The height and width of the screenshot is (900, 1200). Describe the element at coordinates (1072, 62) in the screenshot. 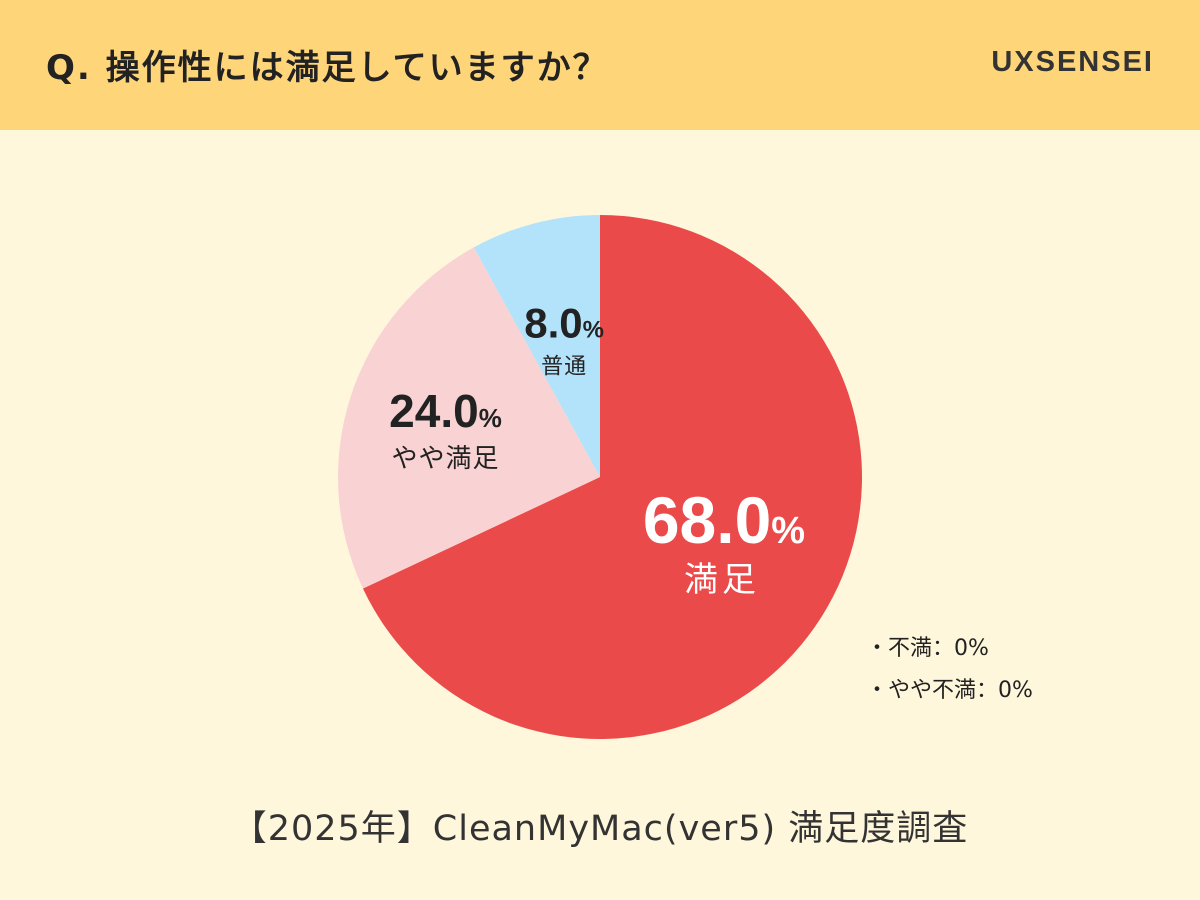

I see `brand-logo: UXSENSEI` at that location.